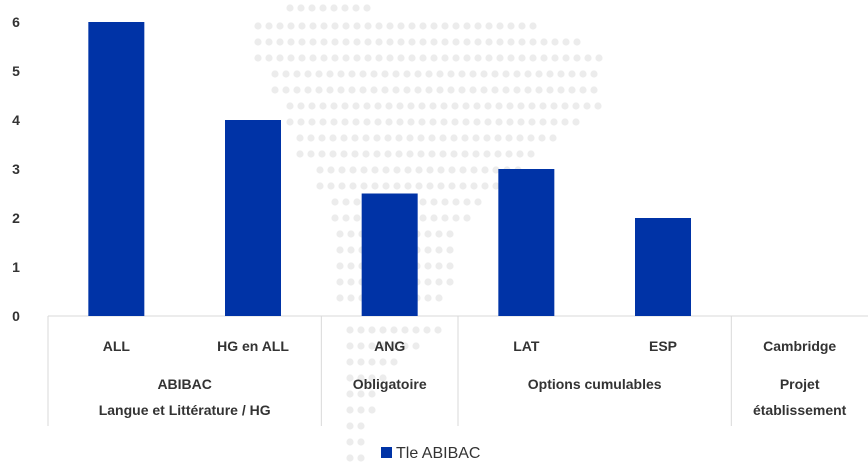  Describe the element at coordinates (16, 267) in the screenshot. I see `y-tick-label: 1` at that location.